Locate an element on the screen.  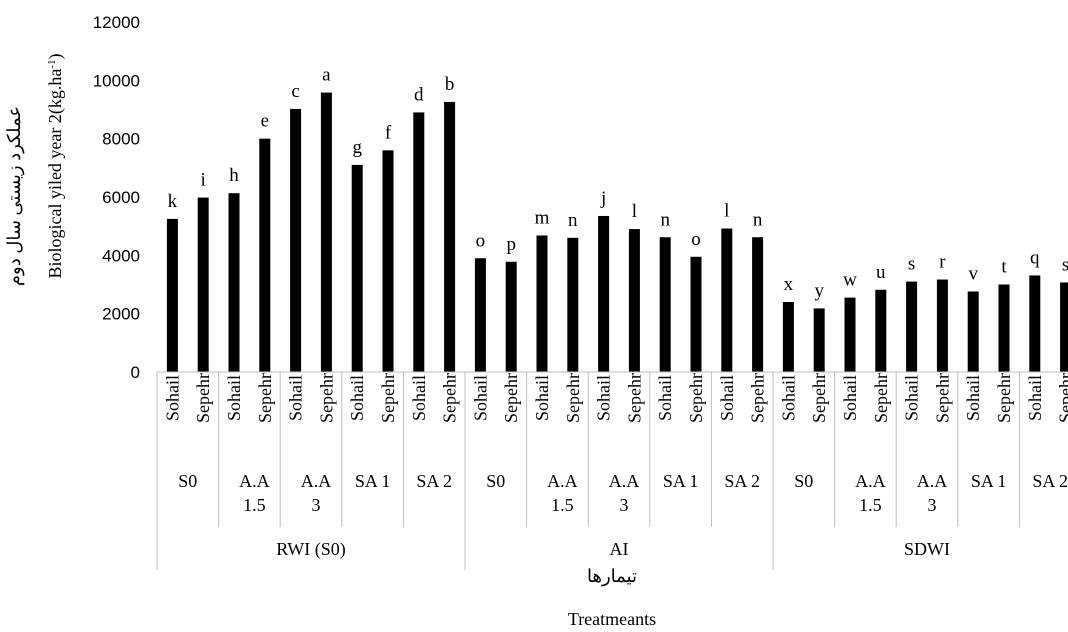
y-tick-label: 2000 is located at coordinates (121, 314).